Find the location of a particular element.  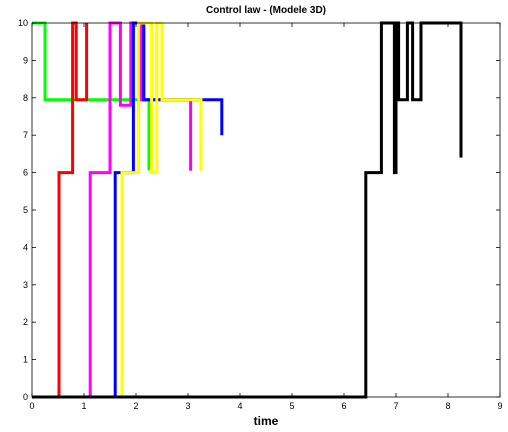

x-tick-label: 9 is located at coordinates (499, 406).